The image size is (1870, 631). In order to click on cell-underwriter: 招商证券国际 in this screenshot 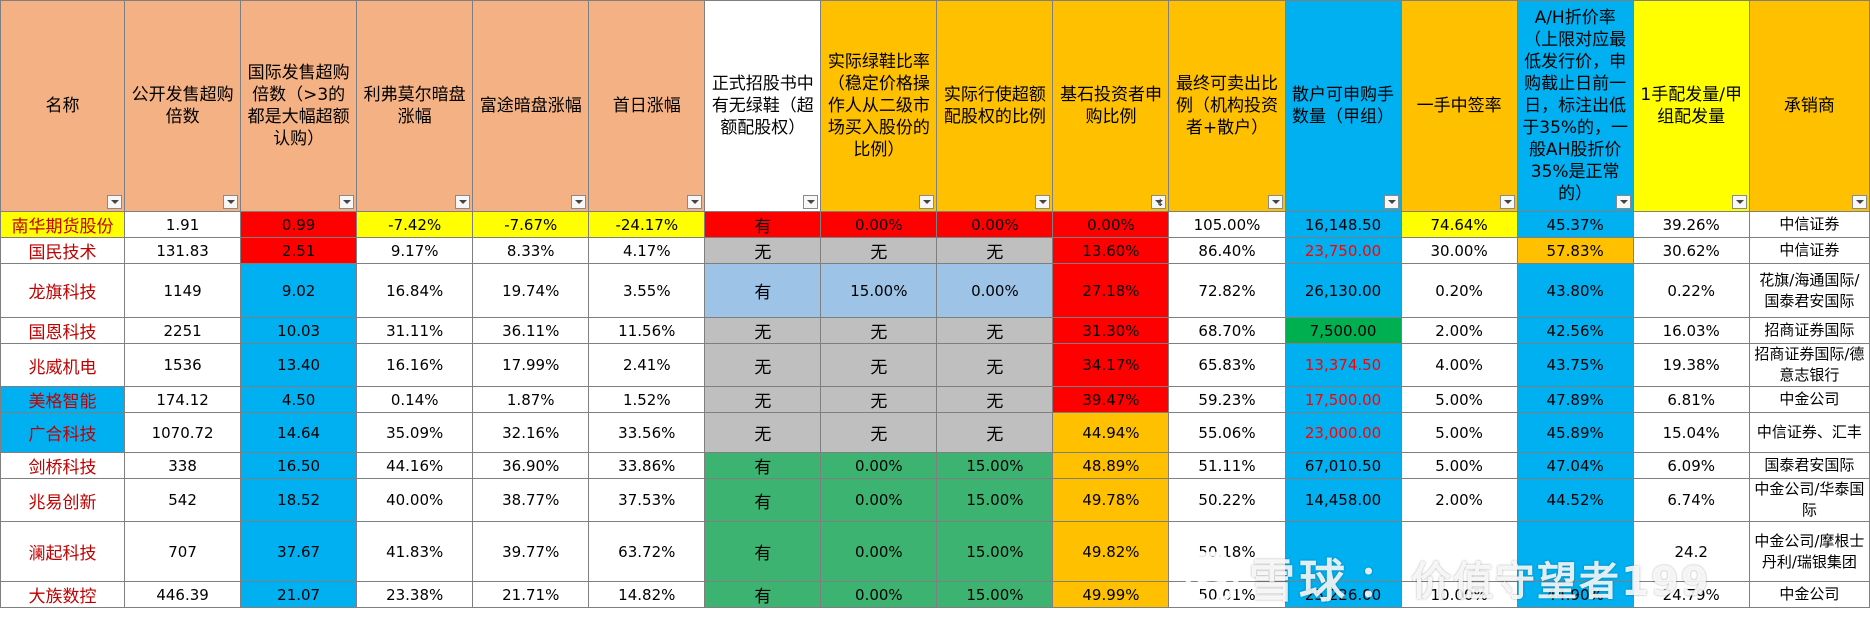, I will do `click(1809, 330)`.